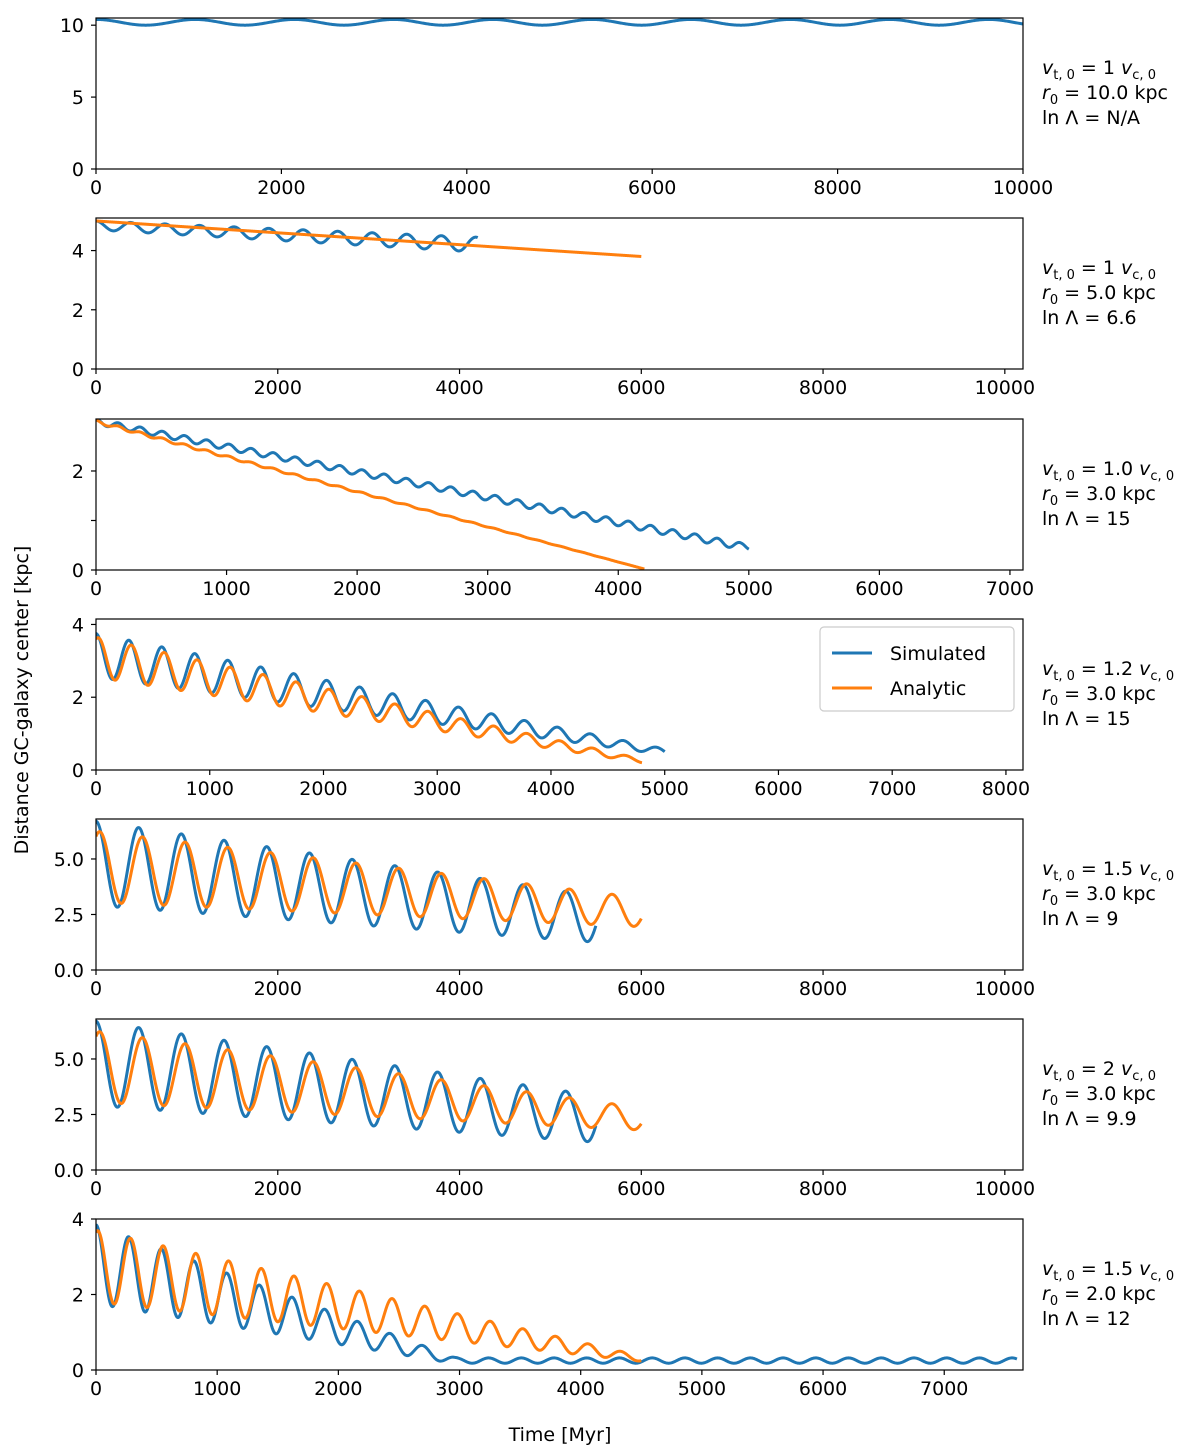 The height and width of the screenshot is (1447, 1200). What do you see at coordinates (1109, 1069) in the screenshot?
I see `vt-value: 2` at bounding box center [1109, 1069].